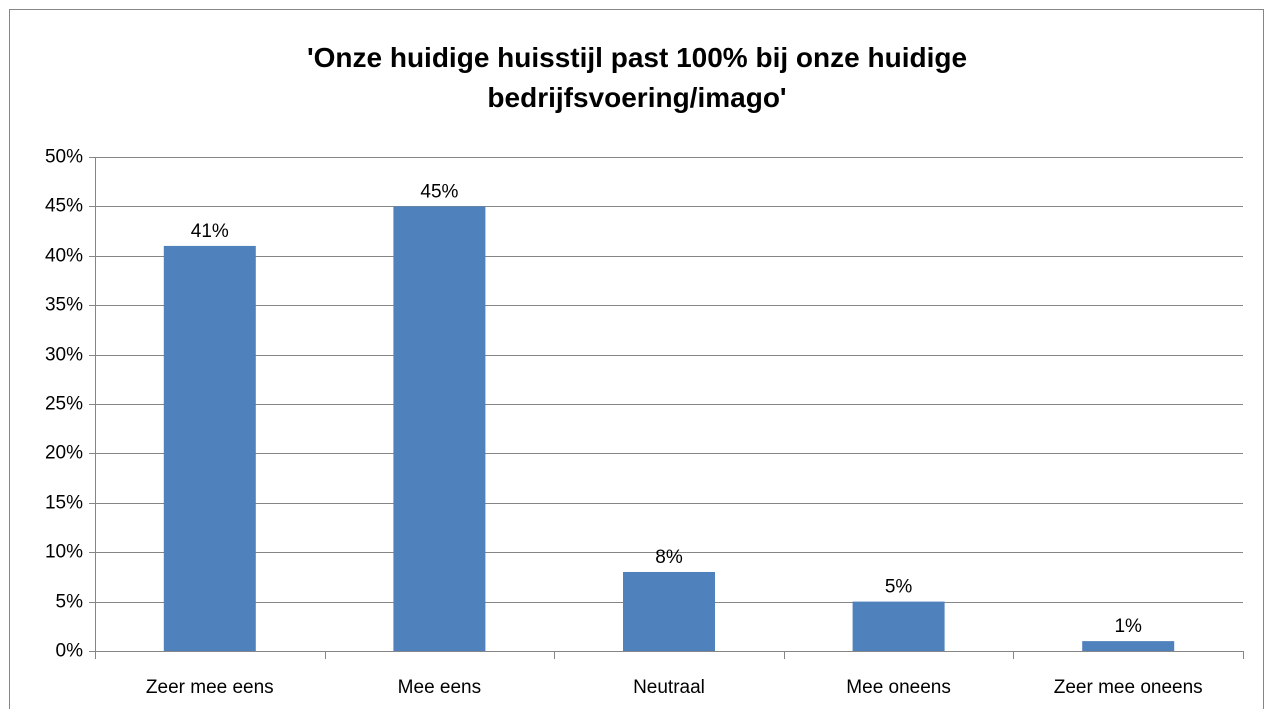  I want to click on y-tick-label: 10%, so click(64, 552).